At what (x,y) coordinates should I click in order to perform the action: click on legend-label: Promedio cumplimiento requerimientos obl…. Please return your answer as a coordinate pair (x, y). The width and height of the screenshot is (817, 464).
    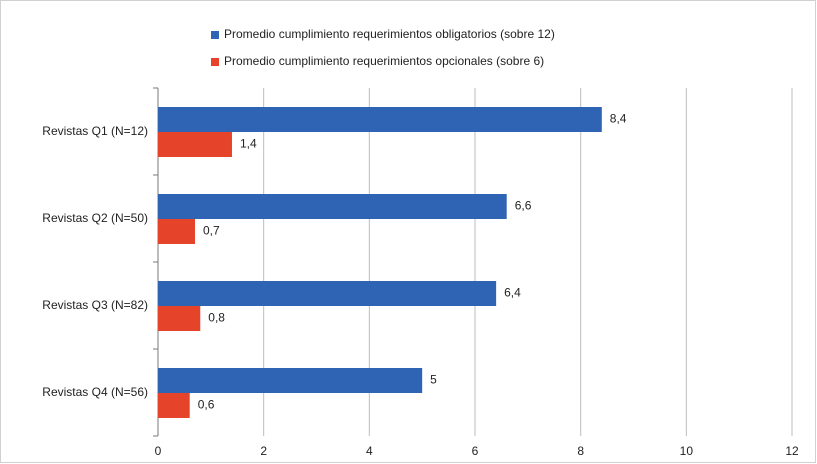
    Looking at the image, I should click on (389, 34).